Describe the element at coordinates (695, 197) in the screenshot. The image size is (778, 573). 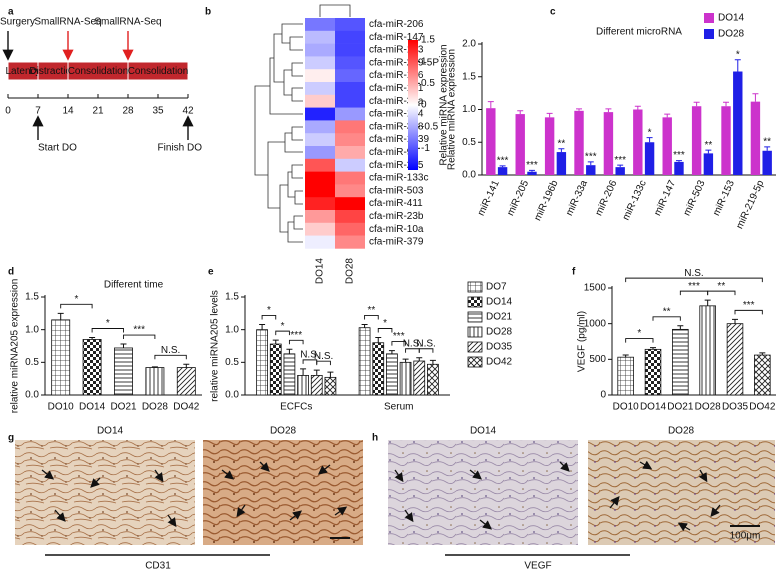
I see `x-tick-label: miR-503` at that location.